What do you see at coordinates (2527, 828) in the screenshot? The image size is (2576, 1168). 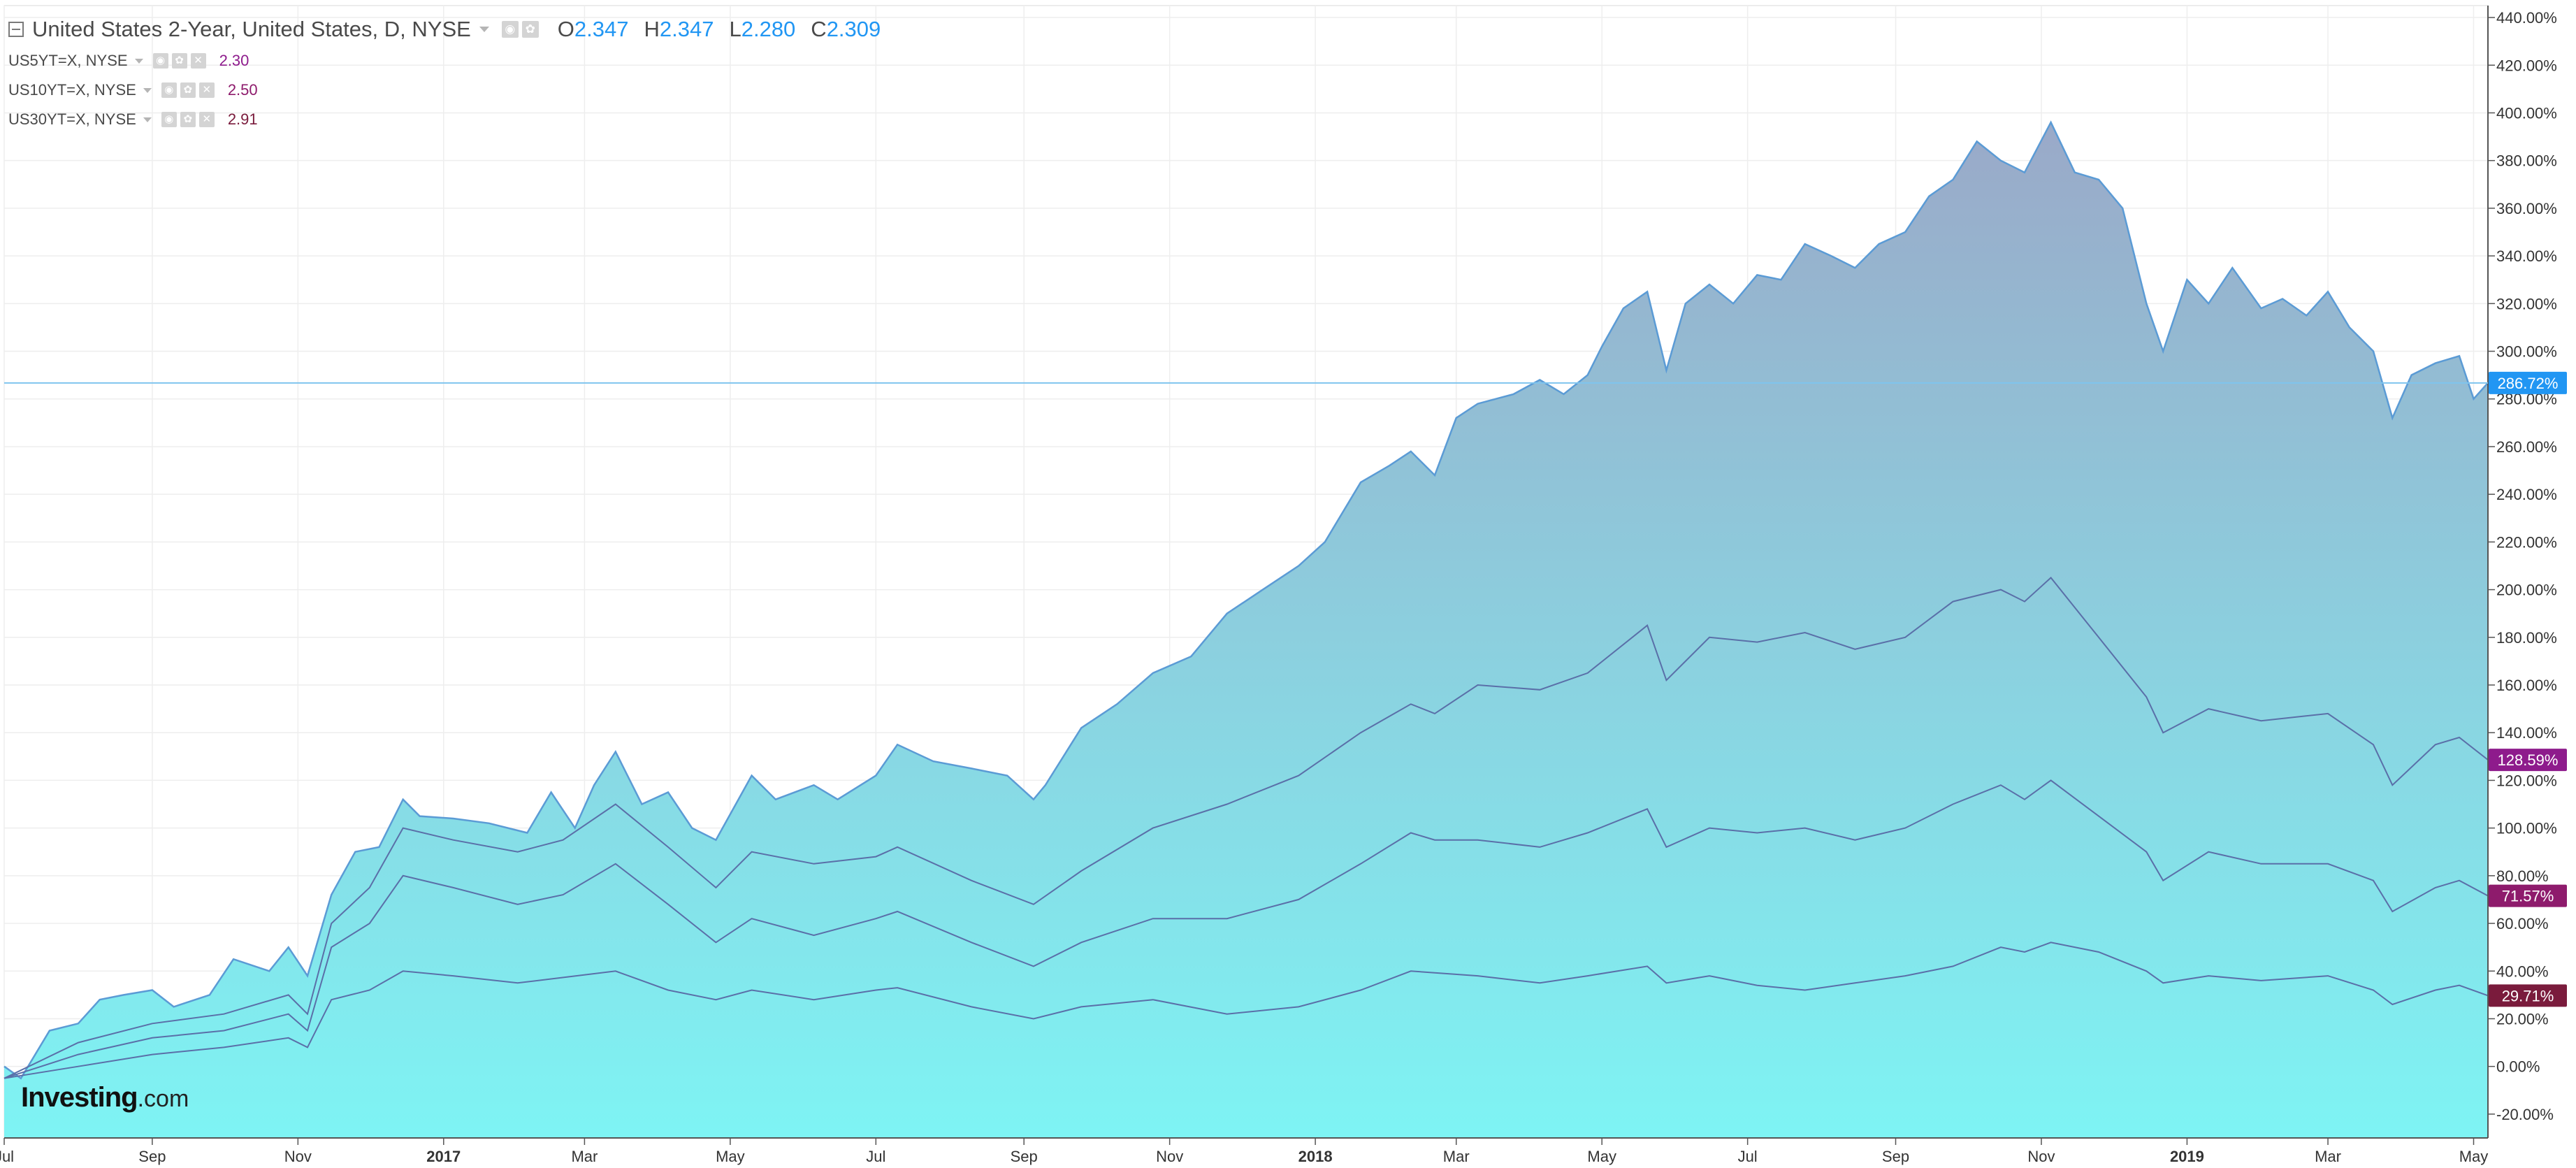 I see `y-tick-label: 100.00%` at bounding box center [2527, 828].